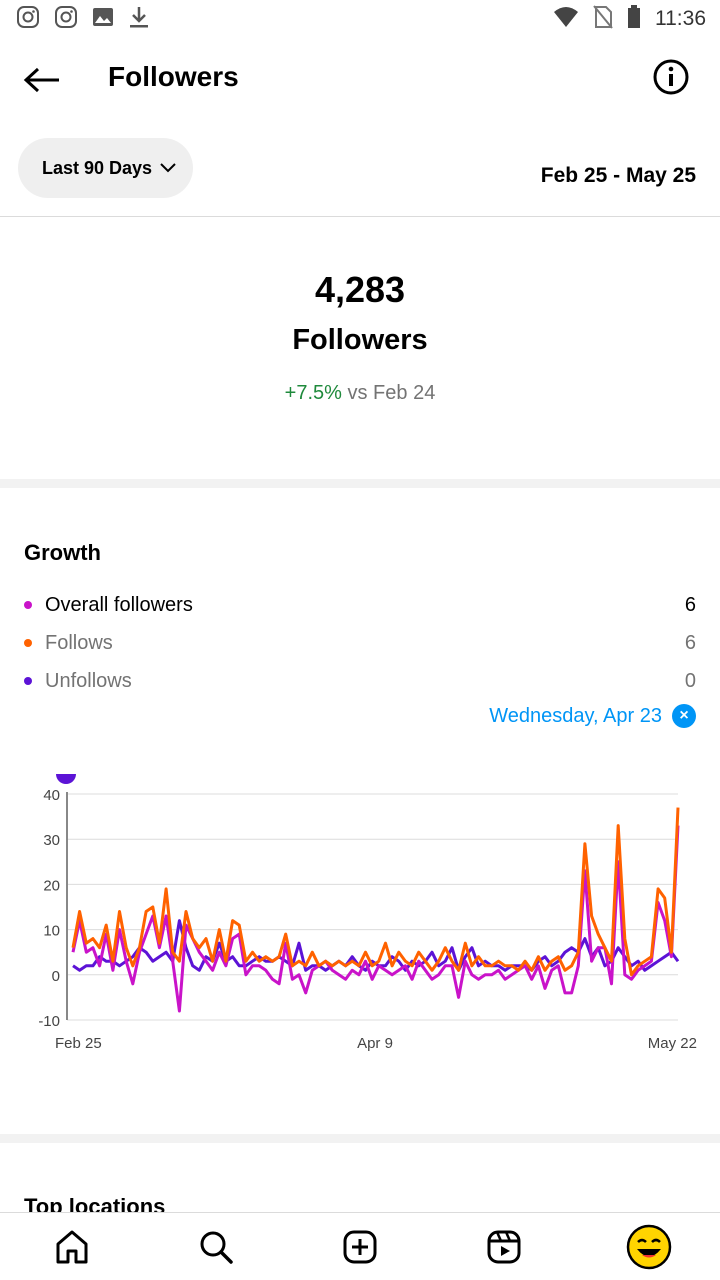 This screenshot has width=720, height=1280. What do you see at coordinates (97, 167) in the screenshot?
I see `range-dropdown-label: Last 90 Days` at bounding box center [97, 167].